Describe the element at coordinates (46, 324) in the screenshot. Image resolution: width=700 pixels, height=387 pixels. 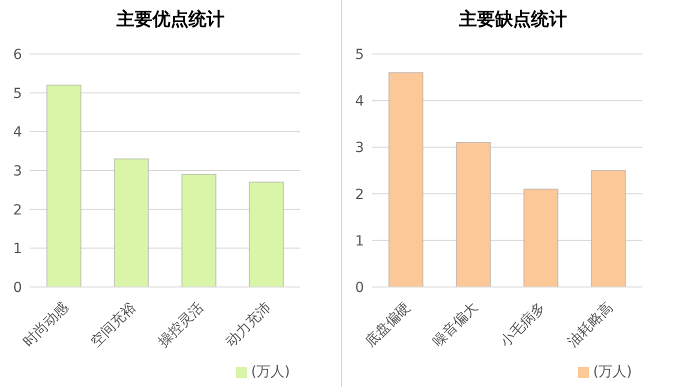
I see `x-tick-label: 时尚动感` at that location.